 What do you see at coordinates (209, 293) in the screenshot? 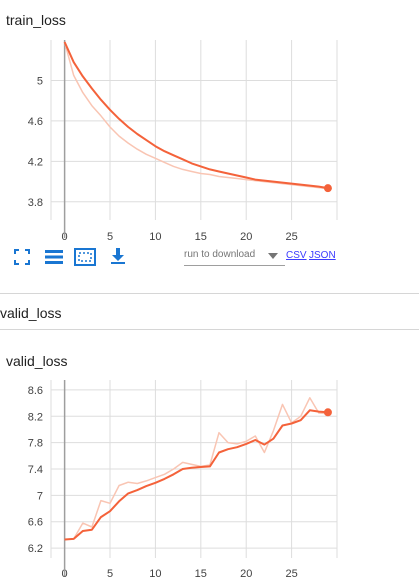
I see `section-top-divider` at bounding box center [209, 293].